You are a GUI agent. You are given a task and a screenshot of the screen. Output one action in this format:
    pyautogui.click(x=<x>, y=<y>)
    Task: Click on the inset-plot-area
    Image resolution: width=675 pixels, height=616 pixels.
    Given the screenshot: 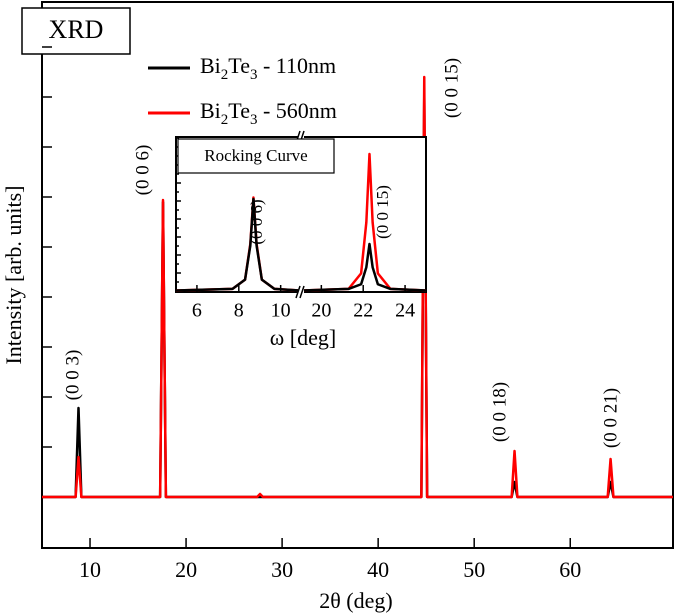 What is the action you would take?
    pyautogui.click(x=301, y=222)
    